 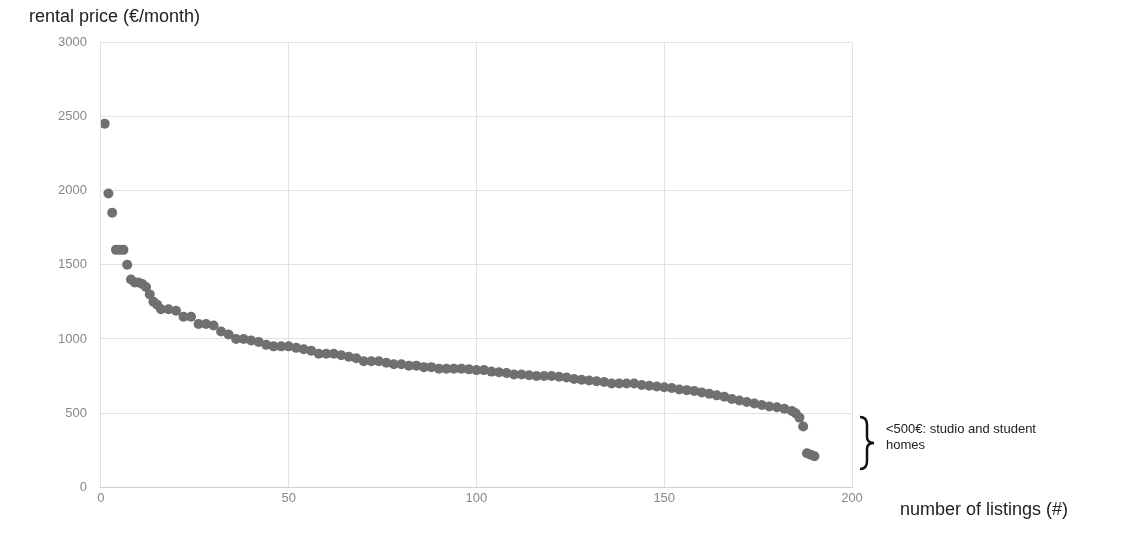 What do you see at coordinates (72, 41) in the screenshot?
I see `y-tick-label: 3000` at bounding box center [72, 41].